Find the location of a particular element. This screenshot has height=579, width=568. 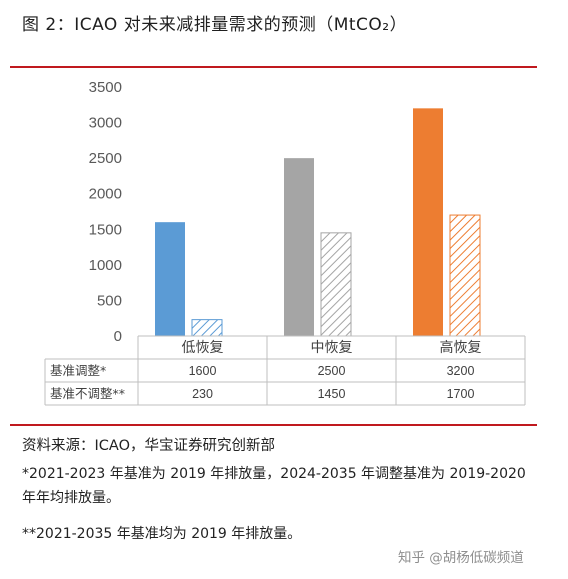

y-tick-label: 2500 is located at coordinates (105, 158).